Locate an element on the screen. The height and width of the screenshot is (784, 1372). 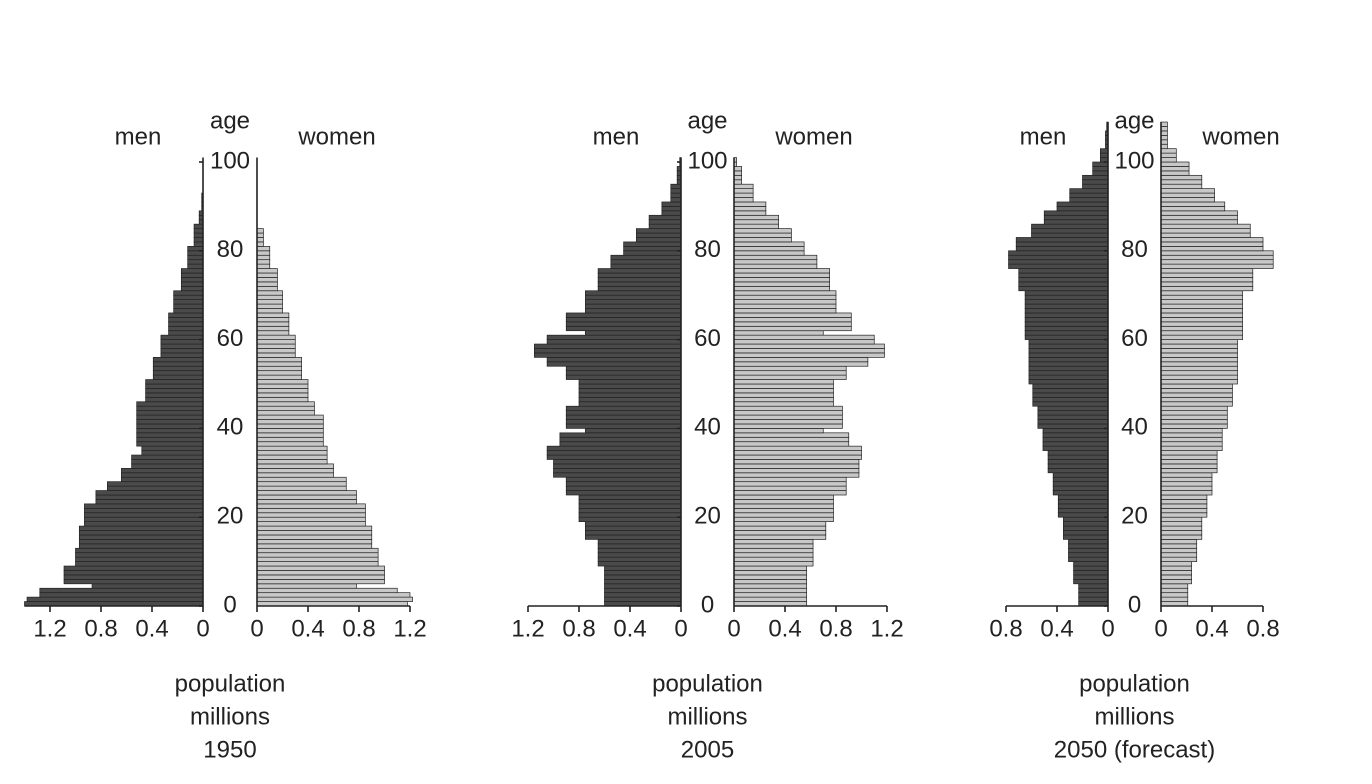
y-tick-label: 100 is located at coordinates (1134, 160).